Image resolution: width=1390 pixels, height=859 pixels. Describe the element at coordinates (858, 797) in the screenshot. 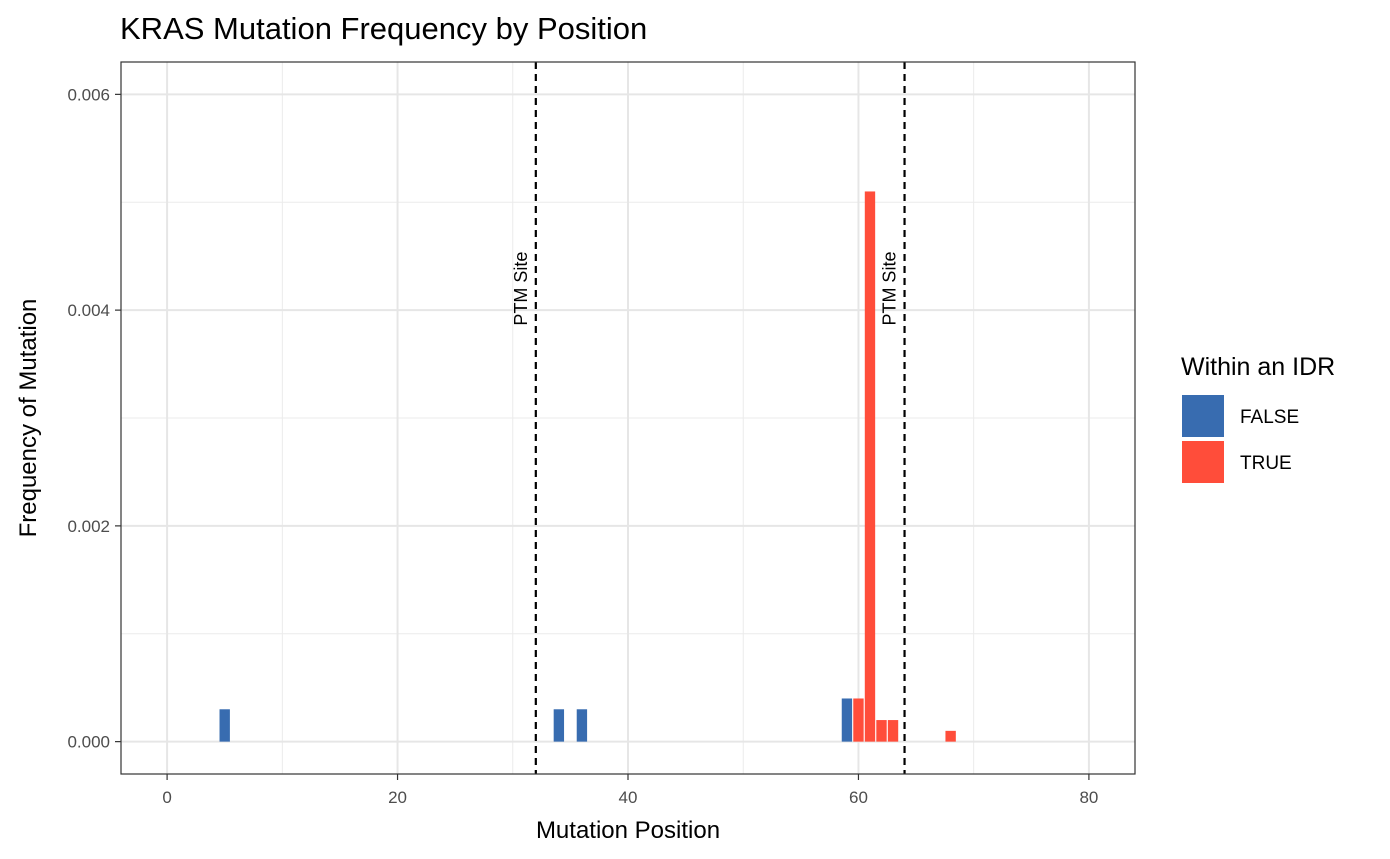

I see `x-tick-label: 60` at that location.